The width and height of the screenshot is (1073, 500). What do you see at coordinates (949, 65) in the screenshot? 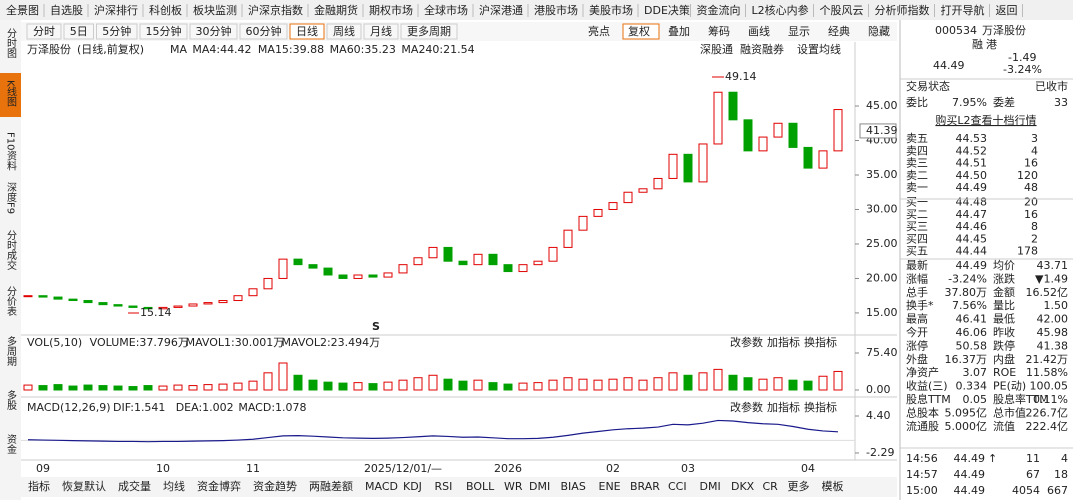
I see `last-price: 44.49` at bounding box center [949, 65].